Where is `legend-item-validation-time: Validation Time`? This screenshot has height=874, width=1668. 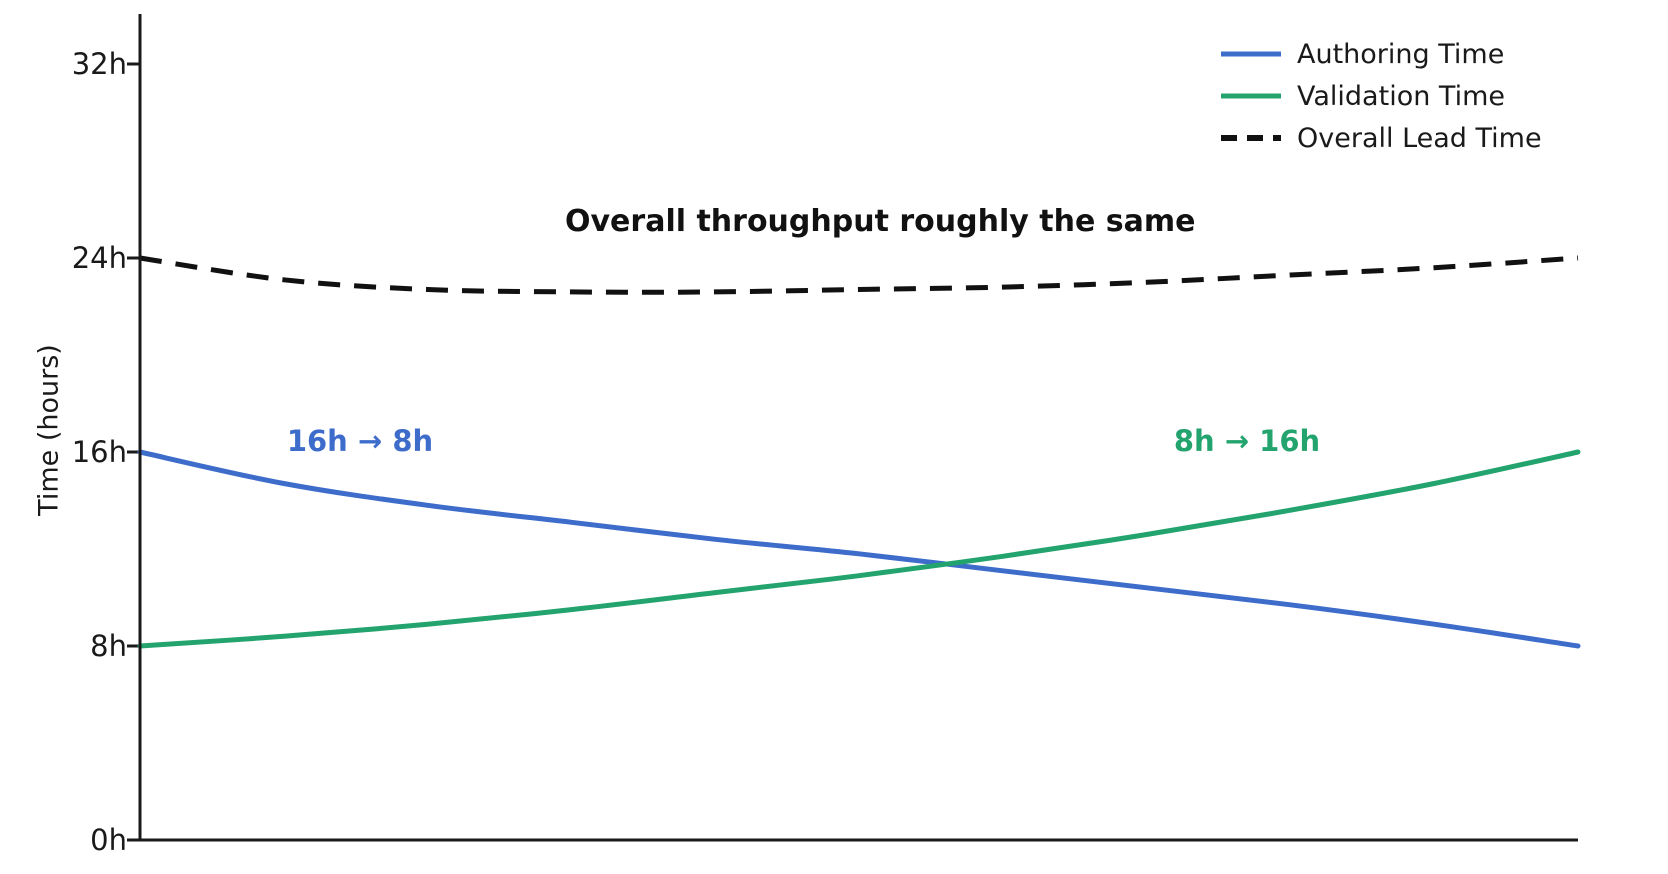 legend-item-validation-time: Validation Time is located at coordinates (1381, 96).